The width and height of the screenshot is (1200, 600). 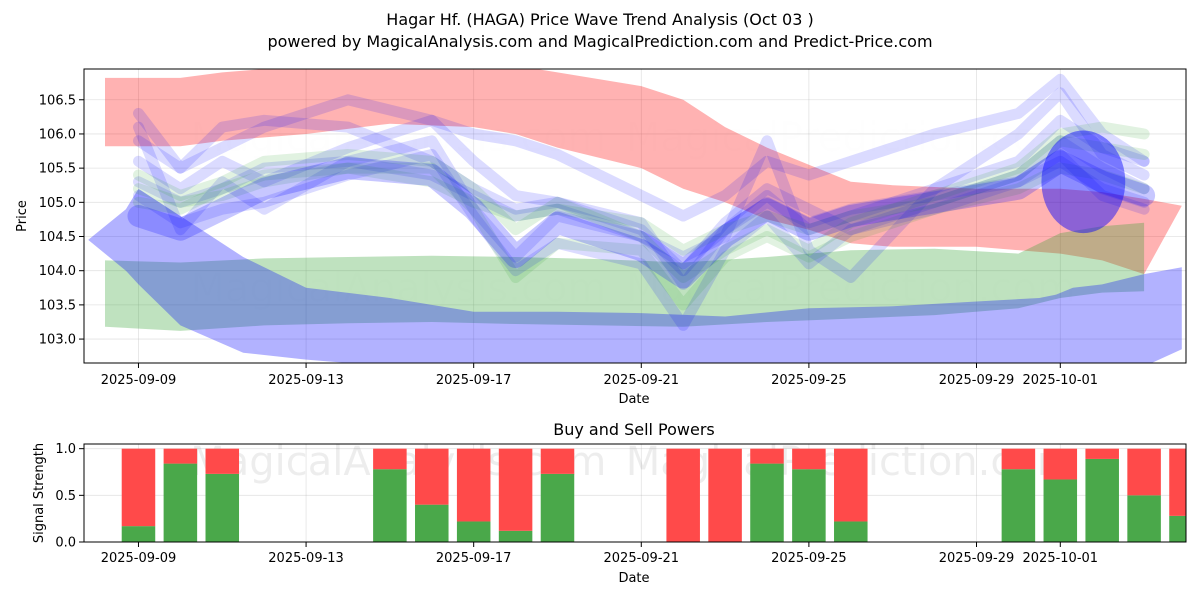 What do you see at coordinates (65, 496) in the screenshot?
I see `signal-y-tick-label: 0.5` at bounding box center [65, 496].